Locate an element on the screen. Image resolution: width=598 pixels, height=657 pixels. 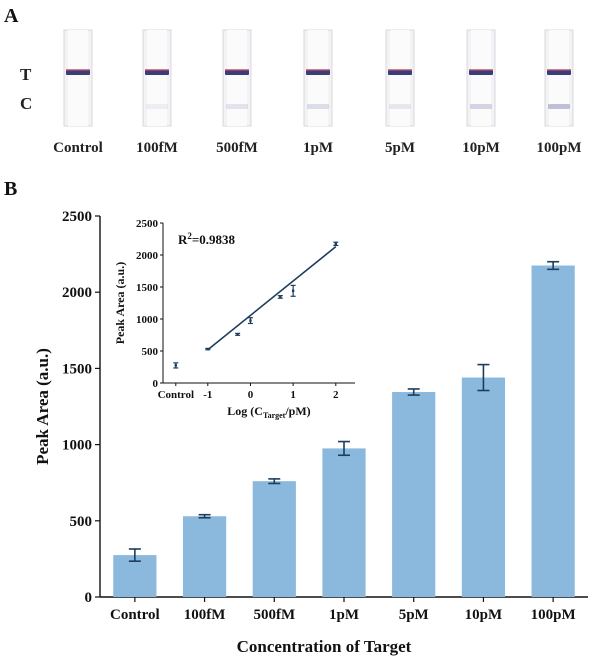
inset-background is located at coordinates (259, 303).